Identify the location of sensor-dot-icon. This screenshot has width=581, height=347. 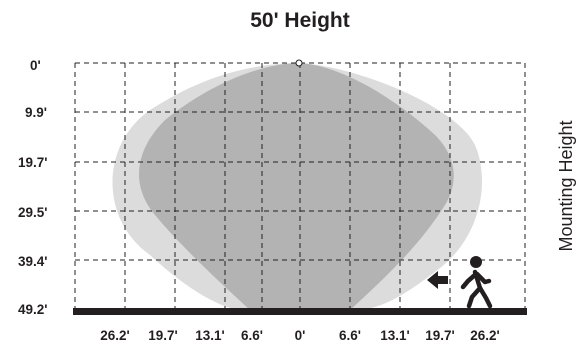
(299, 63).